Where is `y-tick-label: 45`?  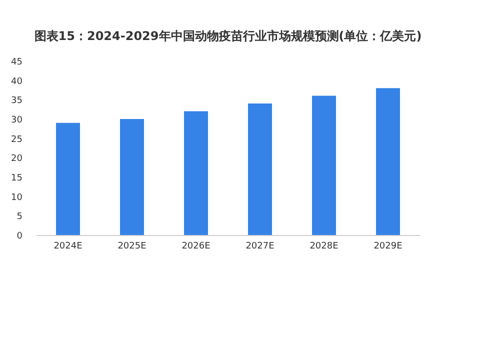
y-tick-label: 45 is located at coordinates (16, 63).